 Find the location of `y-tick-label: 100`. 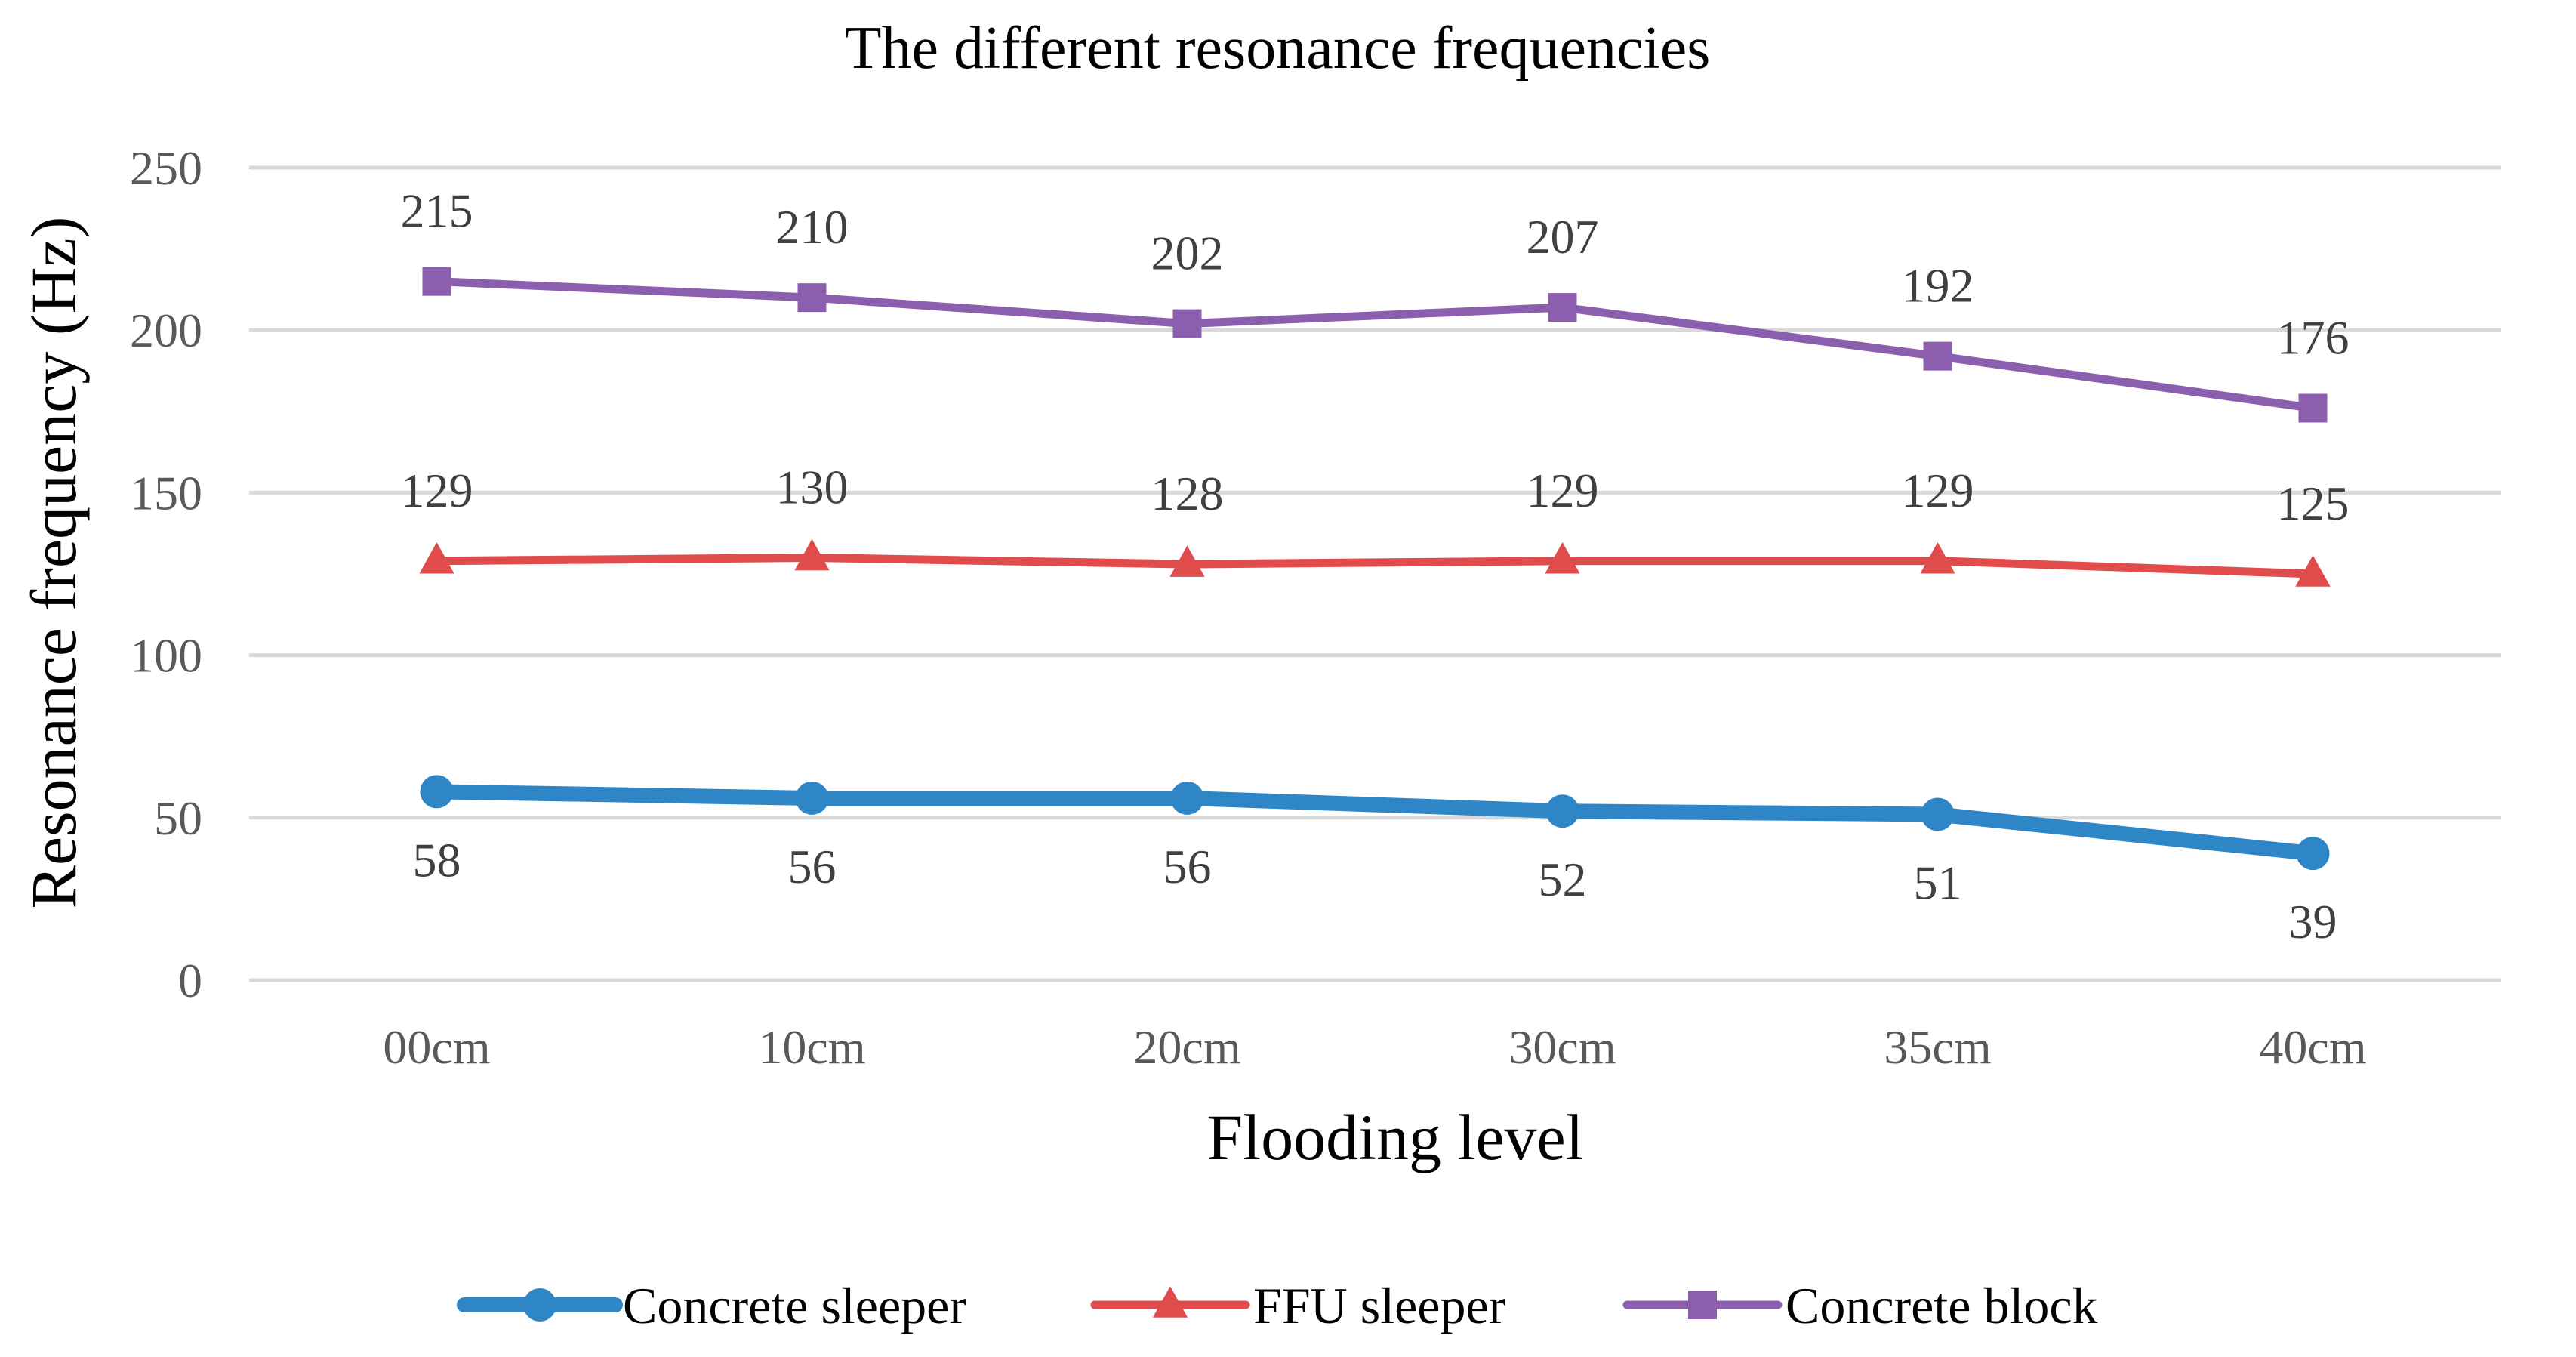

y-tick-label: 100 is located at coordinates (166, 656).